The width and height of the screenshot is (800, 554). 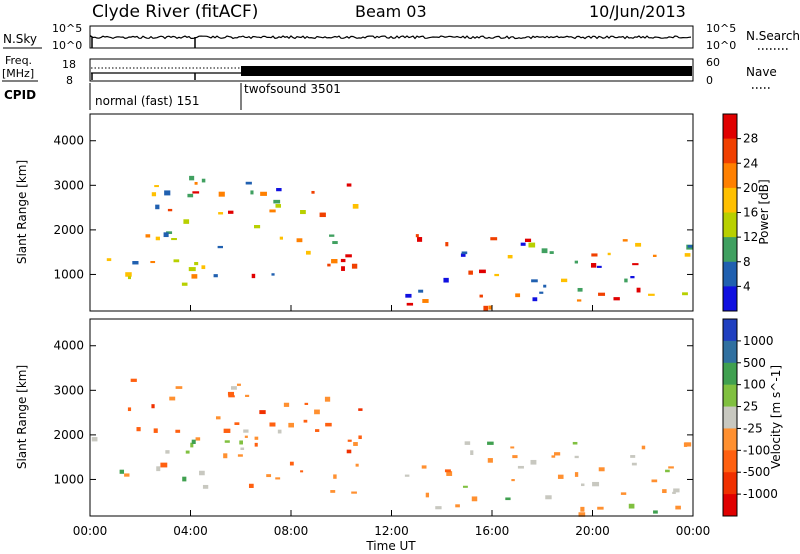 What do you see at coordinates (390, 546) in the screenshot?
I see `x-axis-label: Time UT` at bounding box center [390, 546].